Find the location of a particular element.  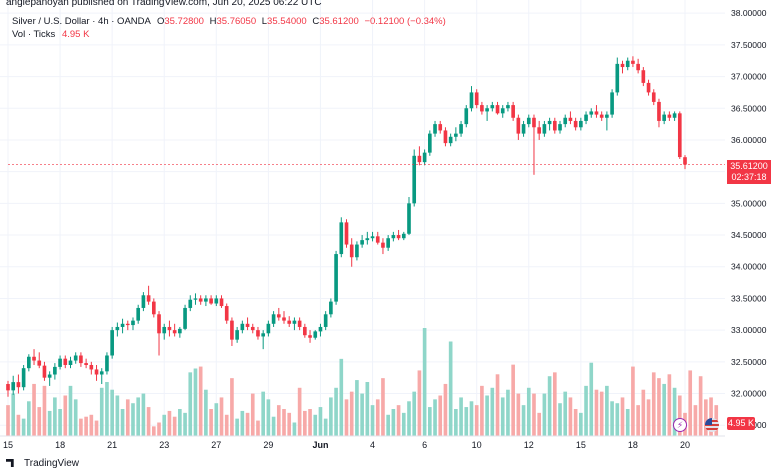

time-axis: 15 18 21 23 27 29 Jun 4 6 10 12 15 18 20 is located at coordinates (346, 445).